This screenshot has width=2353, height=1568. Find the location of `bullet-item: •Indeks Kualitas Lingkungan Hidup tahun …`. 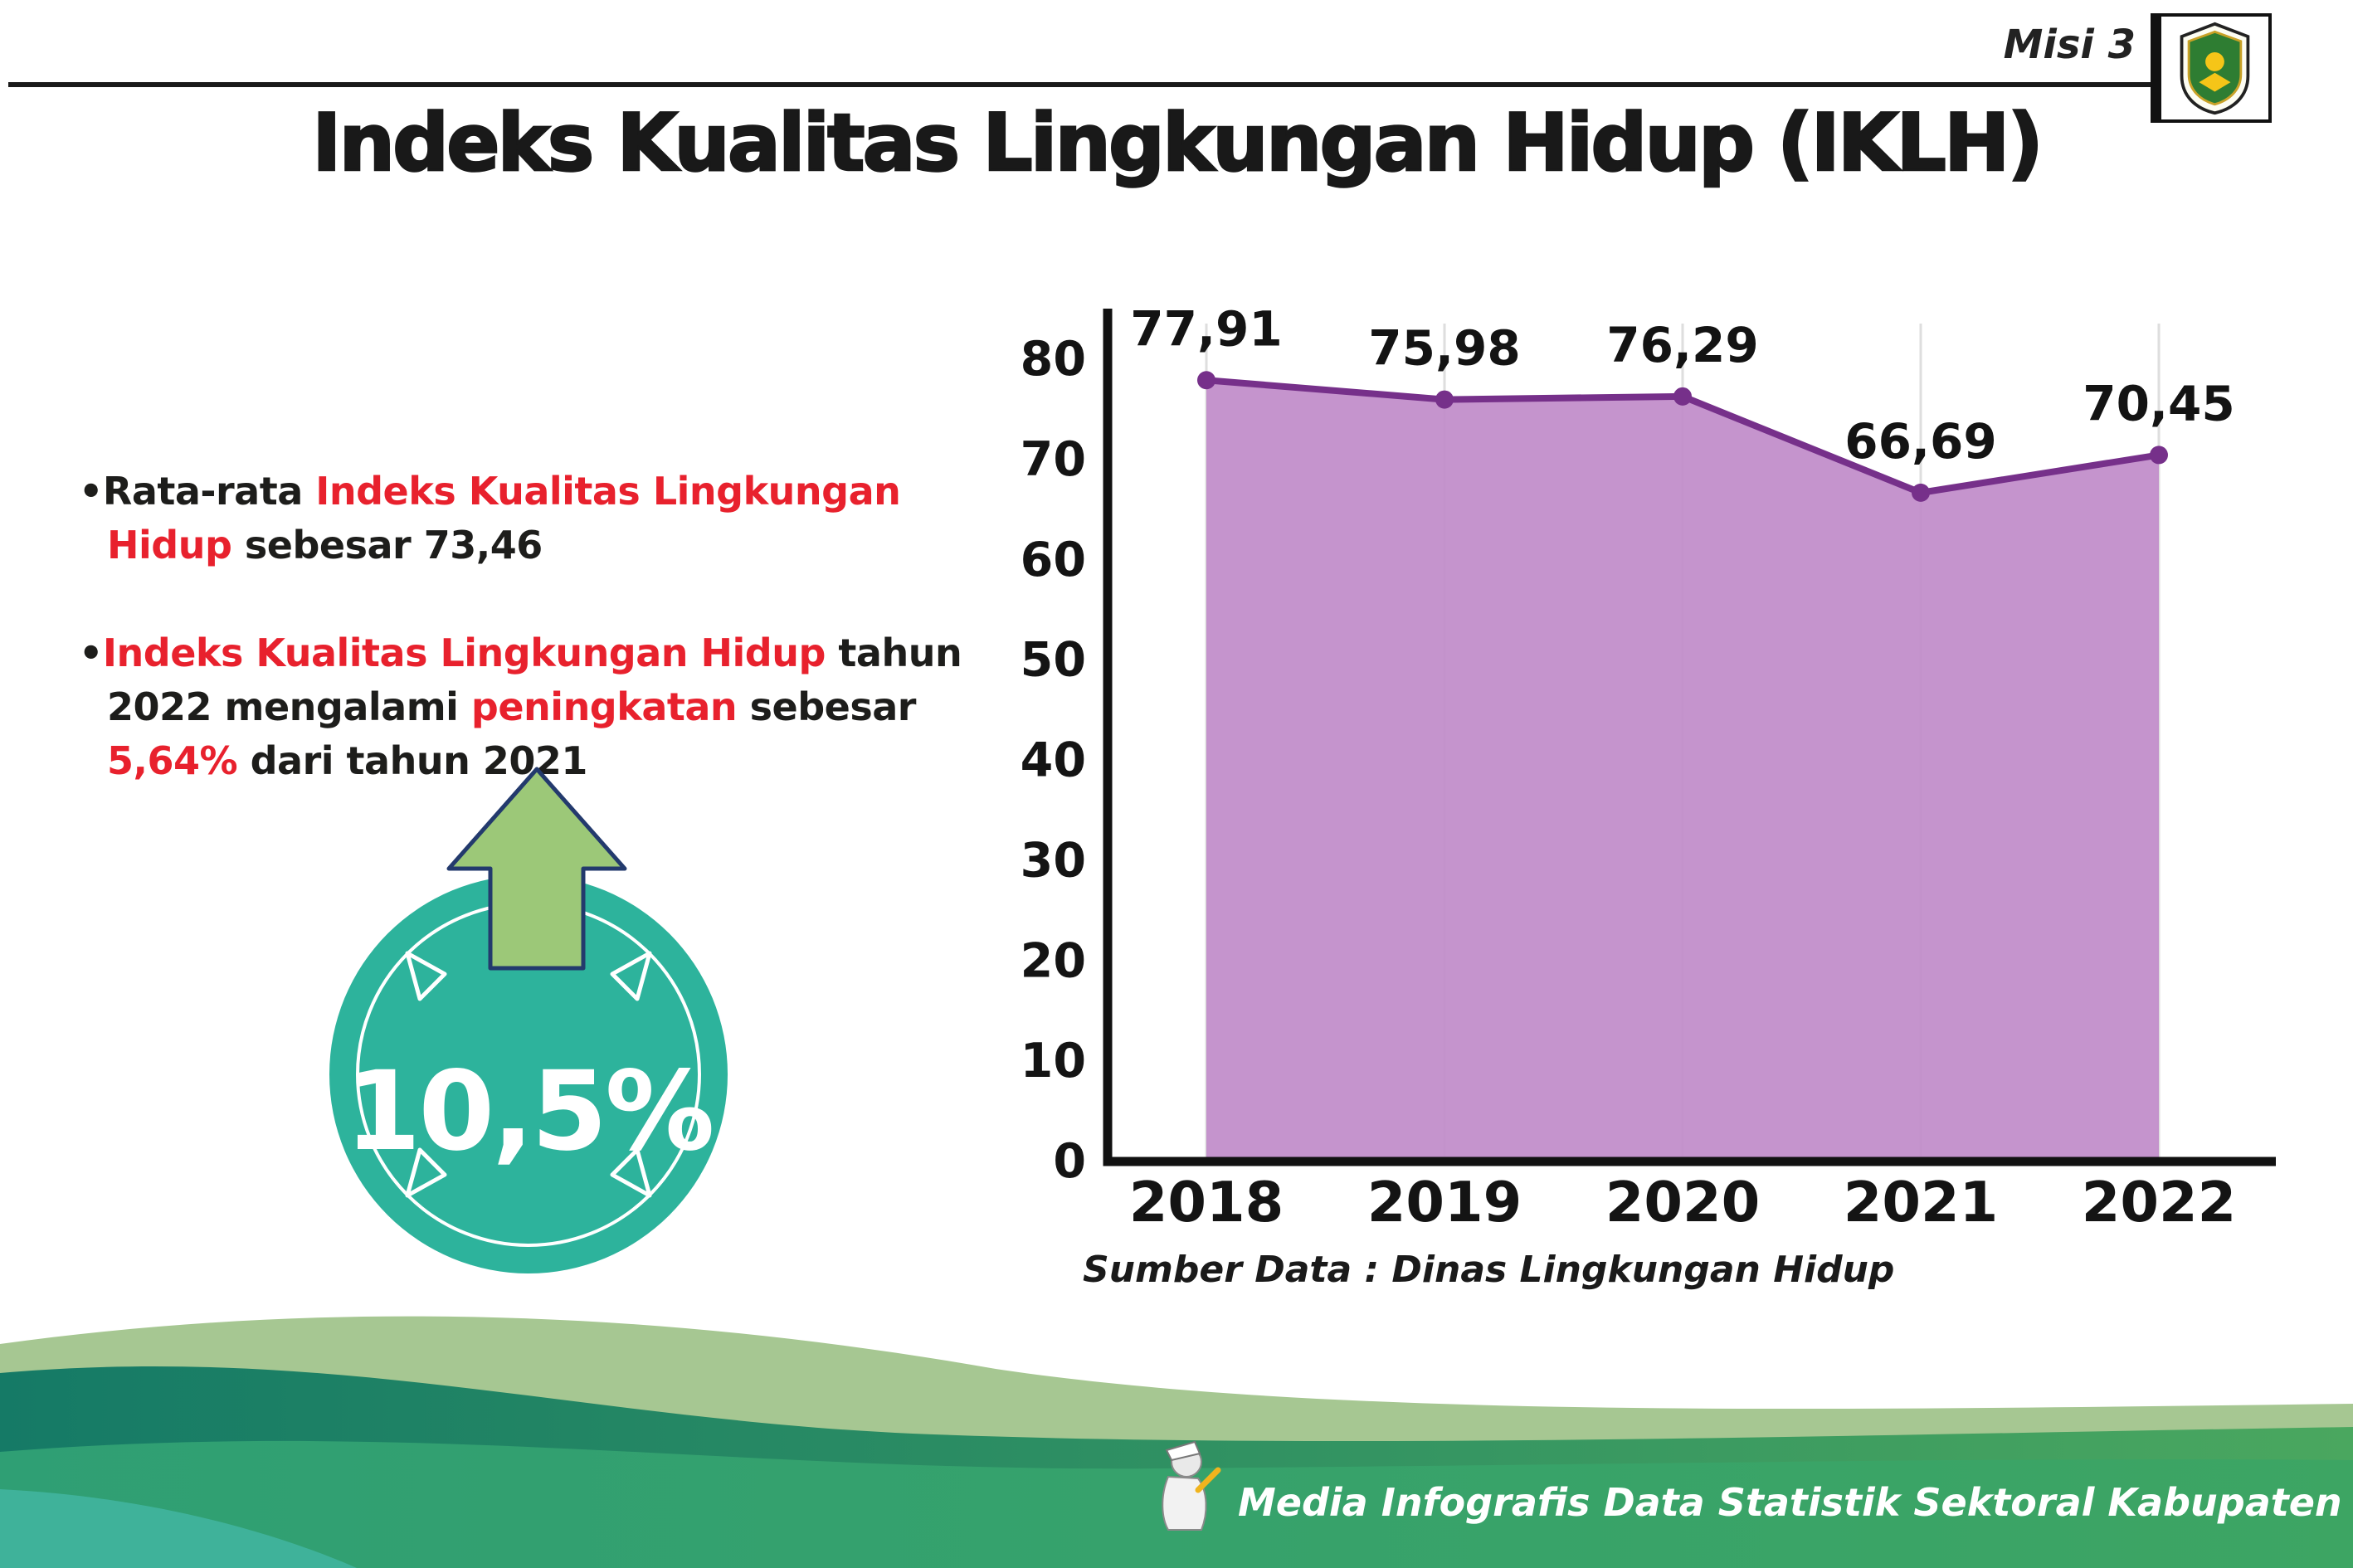

bullet-item: •Indeks Kualitas Lingkungan Hidup tahun … is located at coordinates (539, 707).